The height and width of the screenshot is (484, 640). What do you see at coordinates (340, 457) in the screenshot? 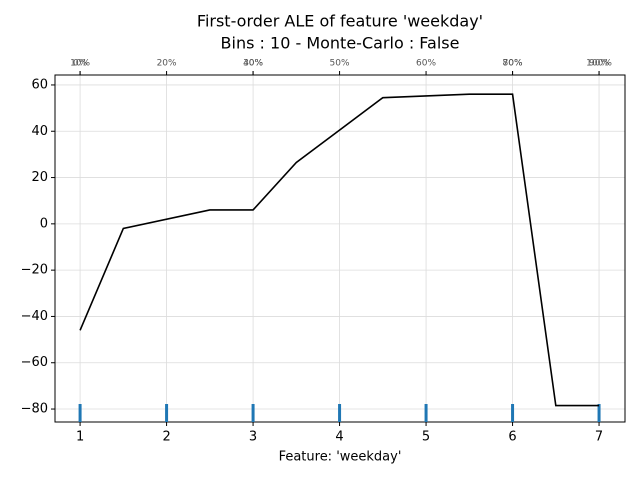
I see `x-axis-label: Feature: 'weekday'` at bounding box center [340, 457].